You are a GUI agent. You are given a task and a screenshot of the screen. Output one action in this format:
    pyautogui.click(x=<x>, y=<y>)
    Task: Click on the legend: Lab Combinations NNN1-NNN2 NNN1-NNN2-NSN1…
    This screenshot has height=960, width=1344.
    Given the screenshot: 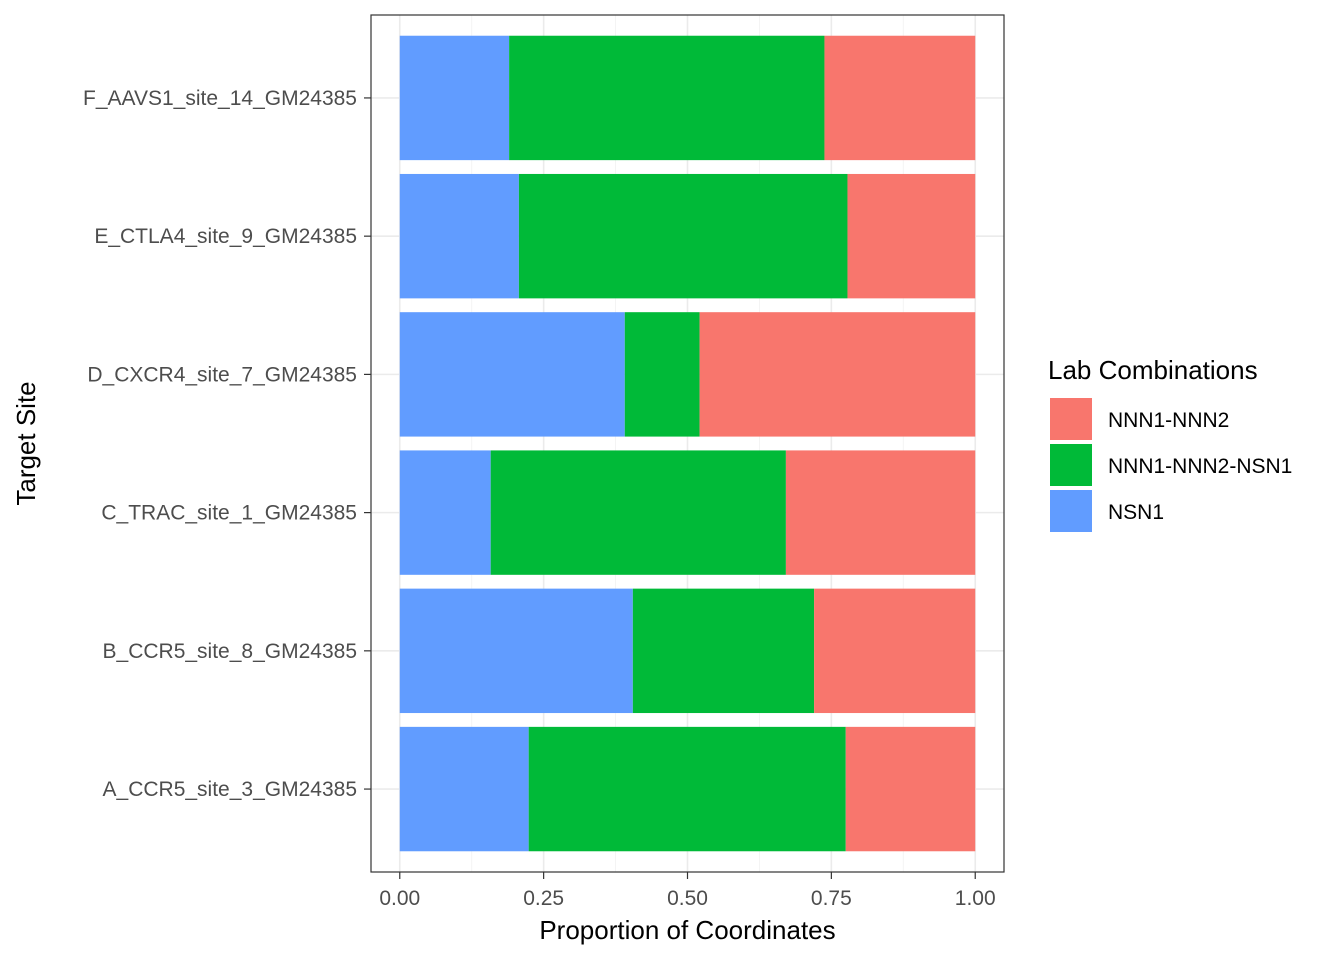 What is the action you would take?
    pyautogui.click(x=1170, y=443)
    